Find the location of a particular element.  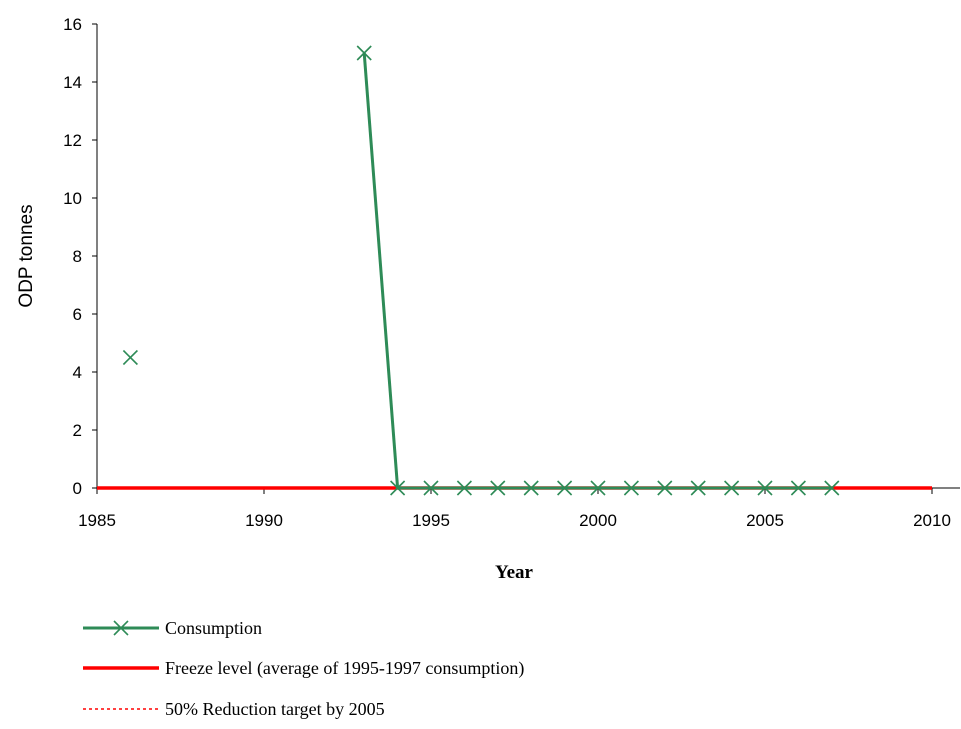

y-tick-label: 12 is located at coordinates (72, 140).